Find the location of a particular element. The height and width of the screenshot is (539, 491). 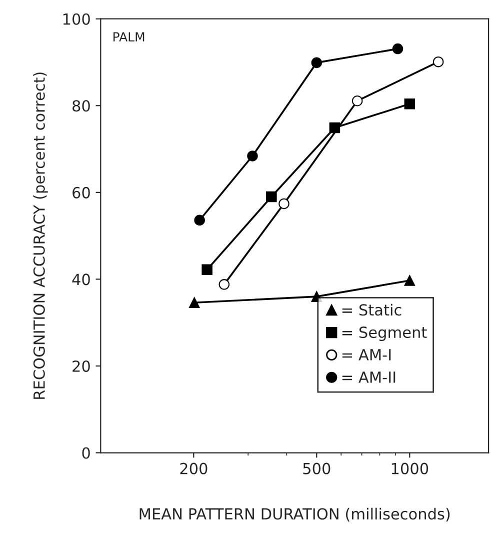

y-tick-label: 60 is located at coordinates (81, 192).